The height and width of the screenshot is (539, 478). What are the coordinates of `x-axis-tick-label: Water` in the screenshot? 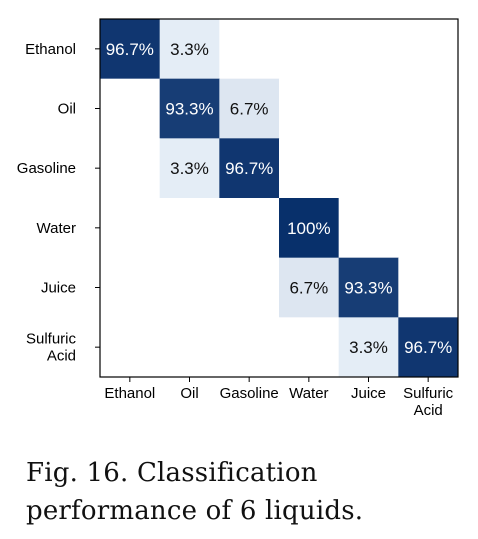 It's located at (308, 393).